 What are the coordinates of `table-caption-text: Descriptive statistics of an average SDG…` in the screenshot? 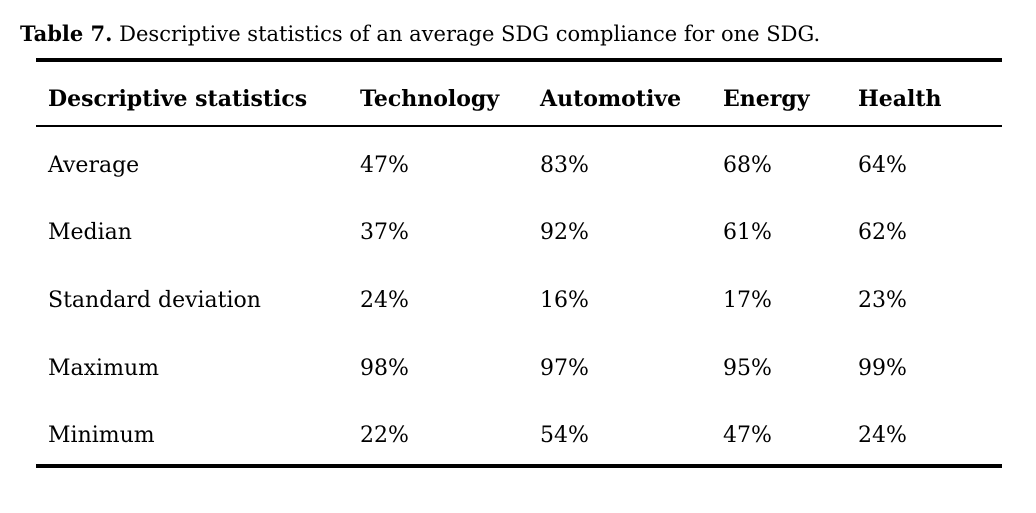 It's located at (470, 34).